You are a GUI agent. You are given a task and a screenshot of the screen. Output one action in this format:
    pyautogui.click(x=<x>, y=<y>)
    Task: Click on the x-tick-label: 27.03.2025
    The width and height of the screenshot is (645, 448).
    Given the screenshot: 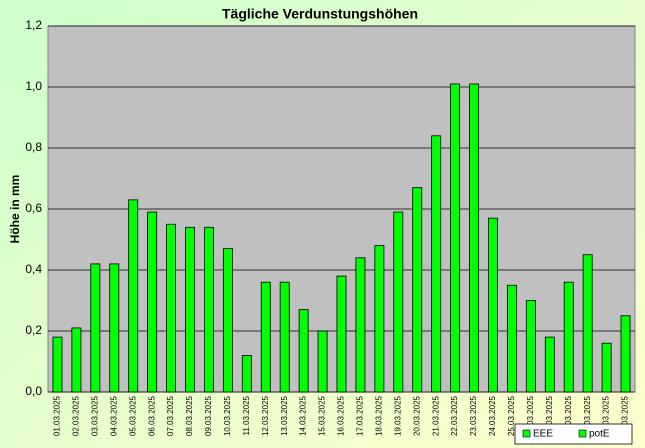 What is the action you would take?
    pyautogui.click(x=549, y=415)
    